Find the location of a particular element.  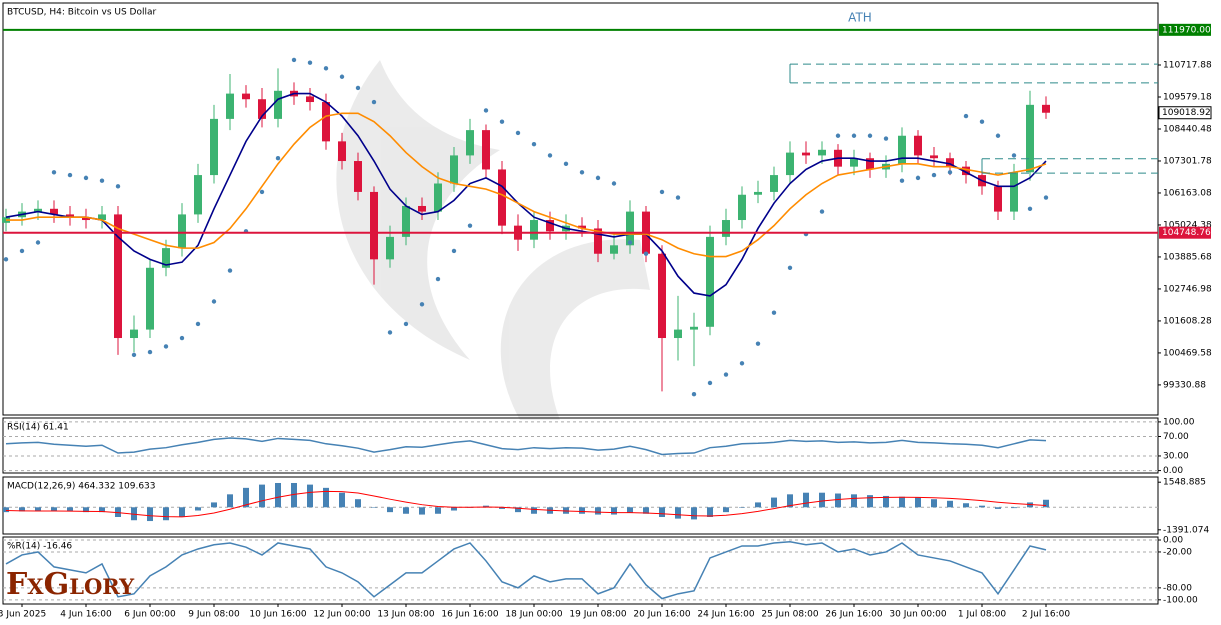

x-tick-label: 2 Jul 16:00 is located at coordinates (1046, 615).